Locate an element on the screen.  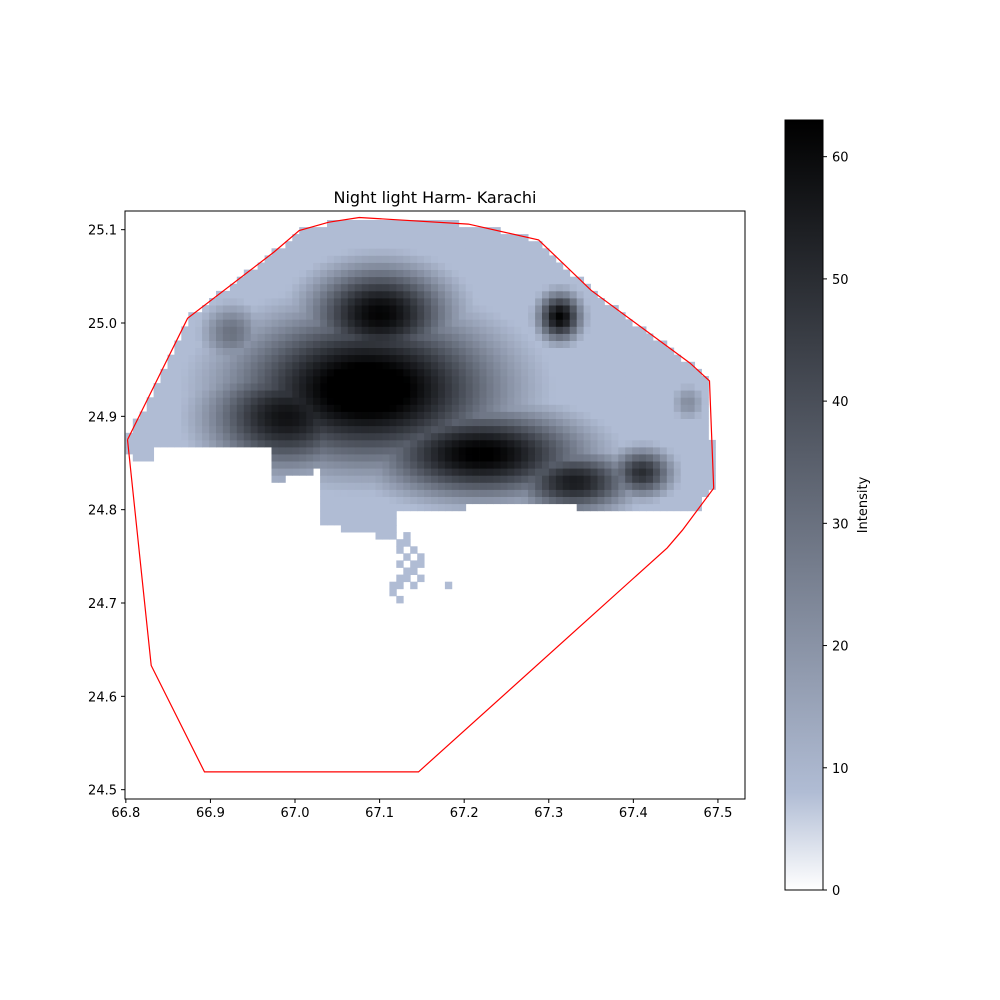
x-tick-label: 67.5 is located at coordinates (717, 813).